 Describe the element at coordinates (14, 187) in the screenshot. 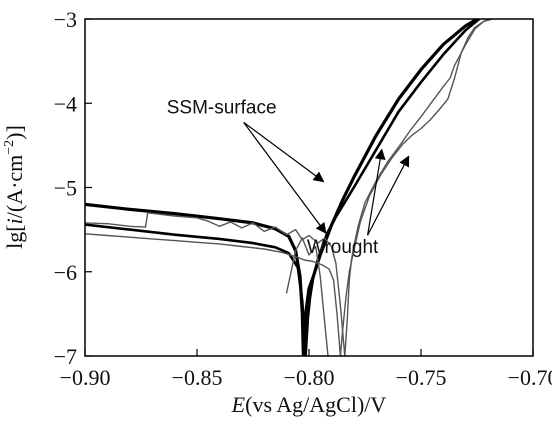

I see `y-axis-title: lg[i/(A·cm−2)]` at that location.